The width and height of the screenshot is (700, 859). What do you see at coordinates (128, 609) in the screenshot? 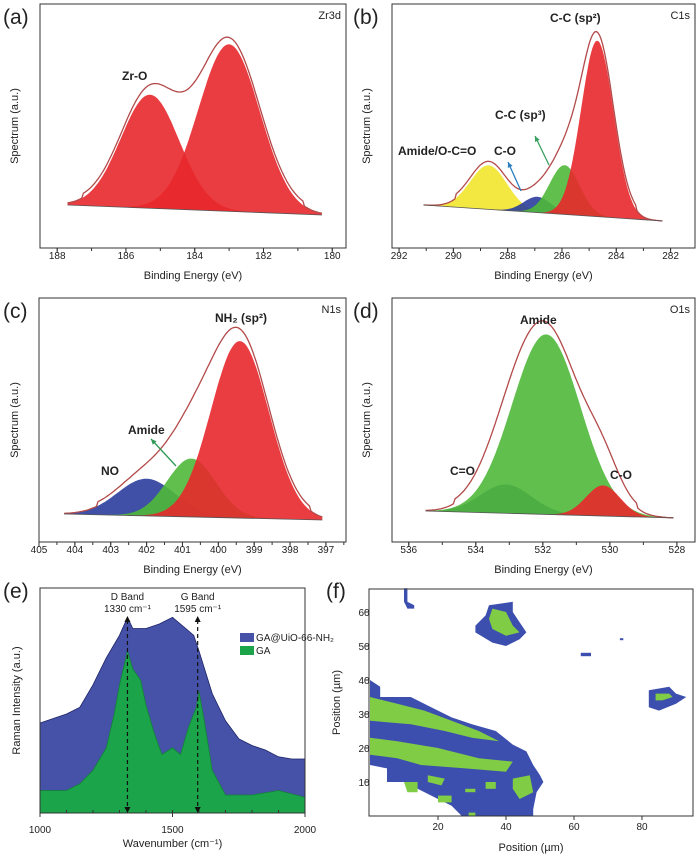
I see `band-value: 1330 cm⁻¹` at bounding box center [128, 609].